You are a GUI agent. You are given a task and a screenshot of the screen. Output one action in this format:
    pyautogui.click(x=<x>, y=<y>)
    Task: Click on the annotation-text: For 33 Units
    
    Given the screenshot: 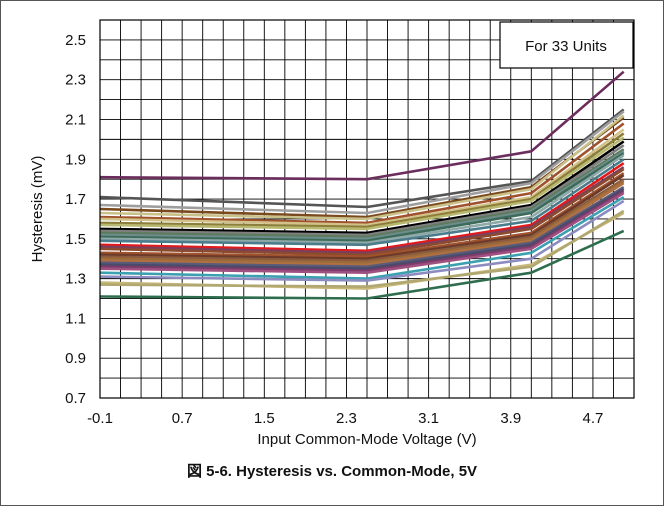 What is the action you would take?
    pyautogui.click(x=566, y=46)
    